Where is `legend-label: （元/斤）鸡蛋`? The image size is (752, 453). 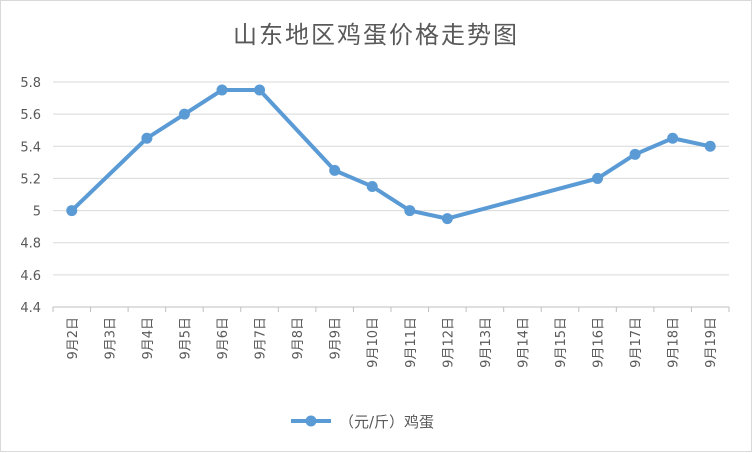
legend-label: （元/斤）鸡蛋 is located at coordinates (386, 422).